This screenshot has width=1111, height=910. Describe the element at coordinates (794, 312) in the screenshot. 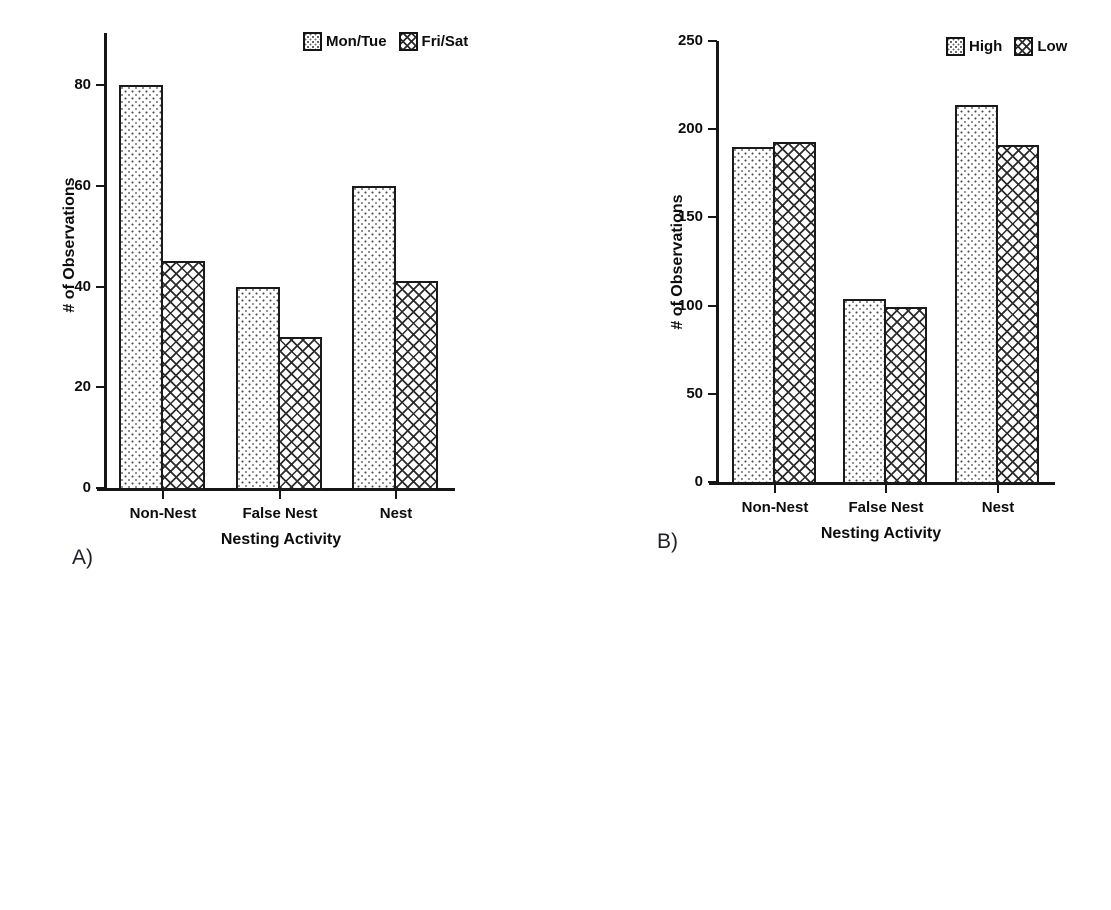

I see `bar-low-non-nest` at that location.